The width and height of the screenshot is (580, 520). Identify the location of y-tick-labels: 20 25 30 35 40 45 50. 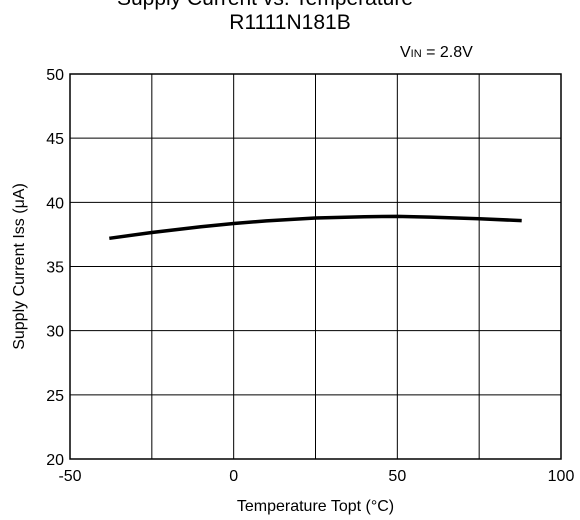
(55, 268).